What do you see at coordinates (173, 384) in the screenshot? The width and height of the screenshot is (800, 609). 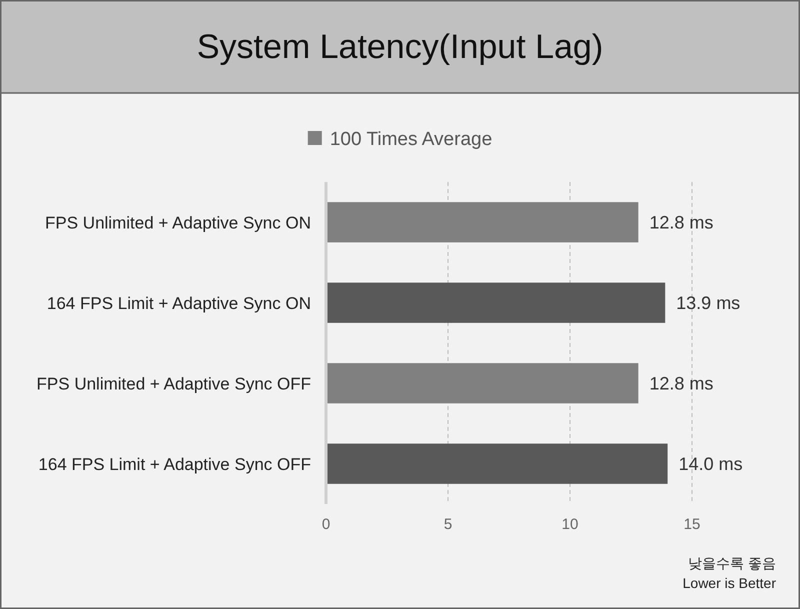 I see `y-tick-label: FPS Unlimited + Adaptive Sync OFF` at bounding box center [173, 384].